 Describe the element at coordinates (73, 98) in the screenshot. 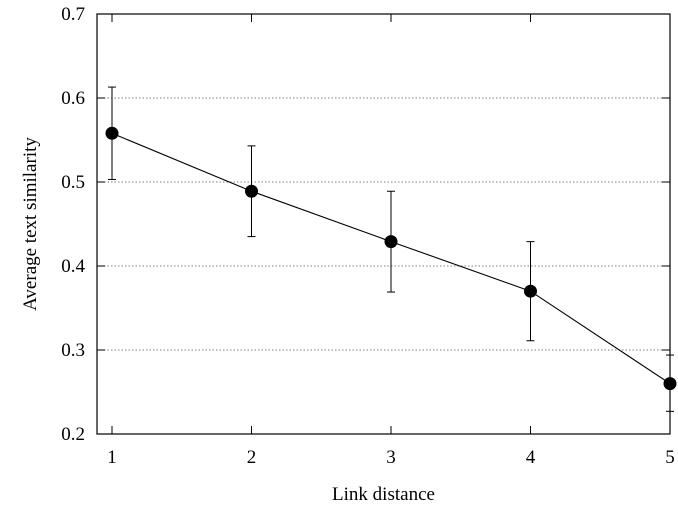

I see `y-tick-label: 0.6` at that location.